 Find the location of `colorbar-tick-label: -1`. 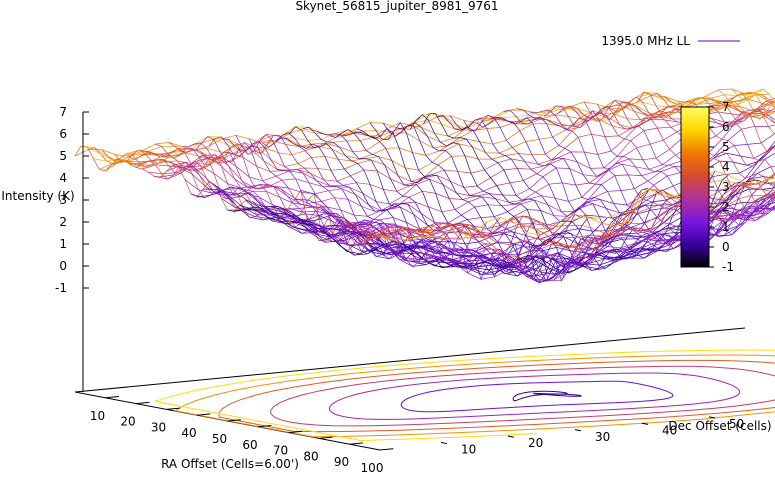

colorbar-tick-label: -1 is located at coordinates (728, 267).